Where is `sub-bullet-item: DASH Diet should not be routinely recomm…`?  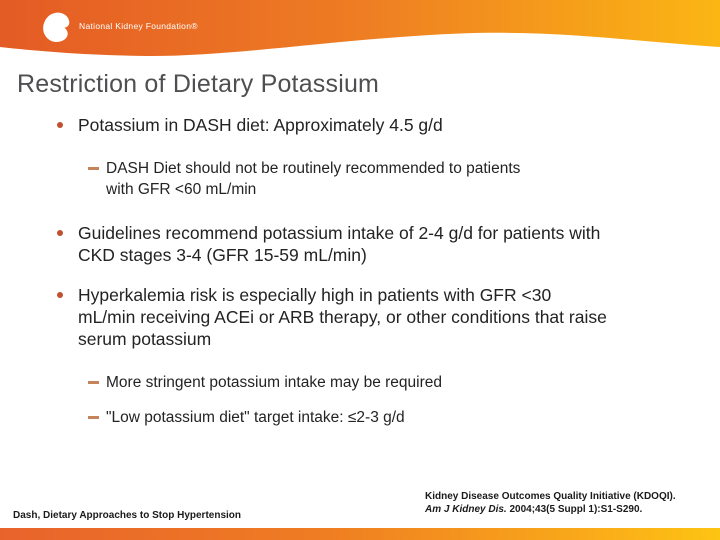 sub-bullet-item: DASH Diet should not be routinely recomm… is located at coordinates (389, 179).